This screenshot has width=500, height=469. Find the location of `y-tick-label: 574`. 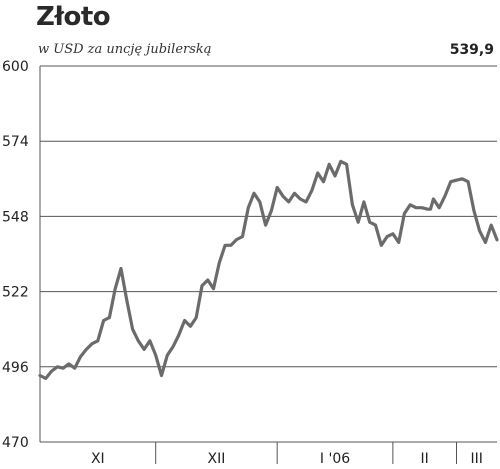

y-tick-label: 574 is located at coordinates (15, 142).